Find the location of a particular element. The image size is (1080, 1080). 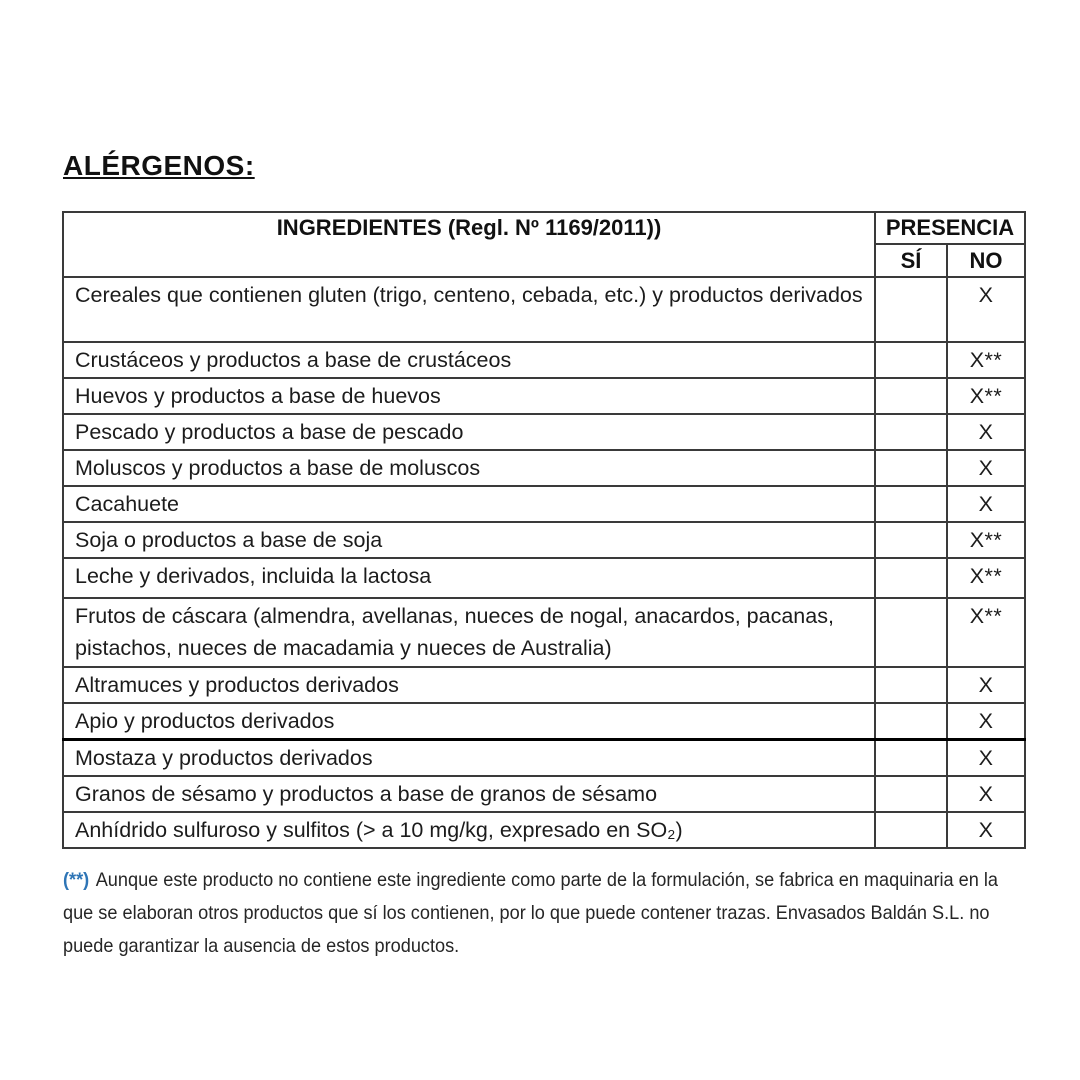

column-header-si: SÍ is located at coordinates (911, 260).